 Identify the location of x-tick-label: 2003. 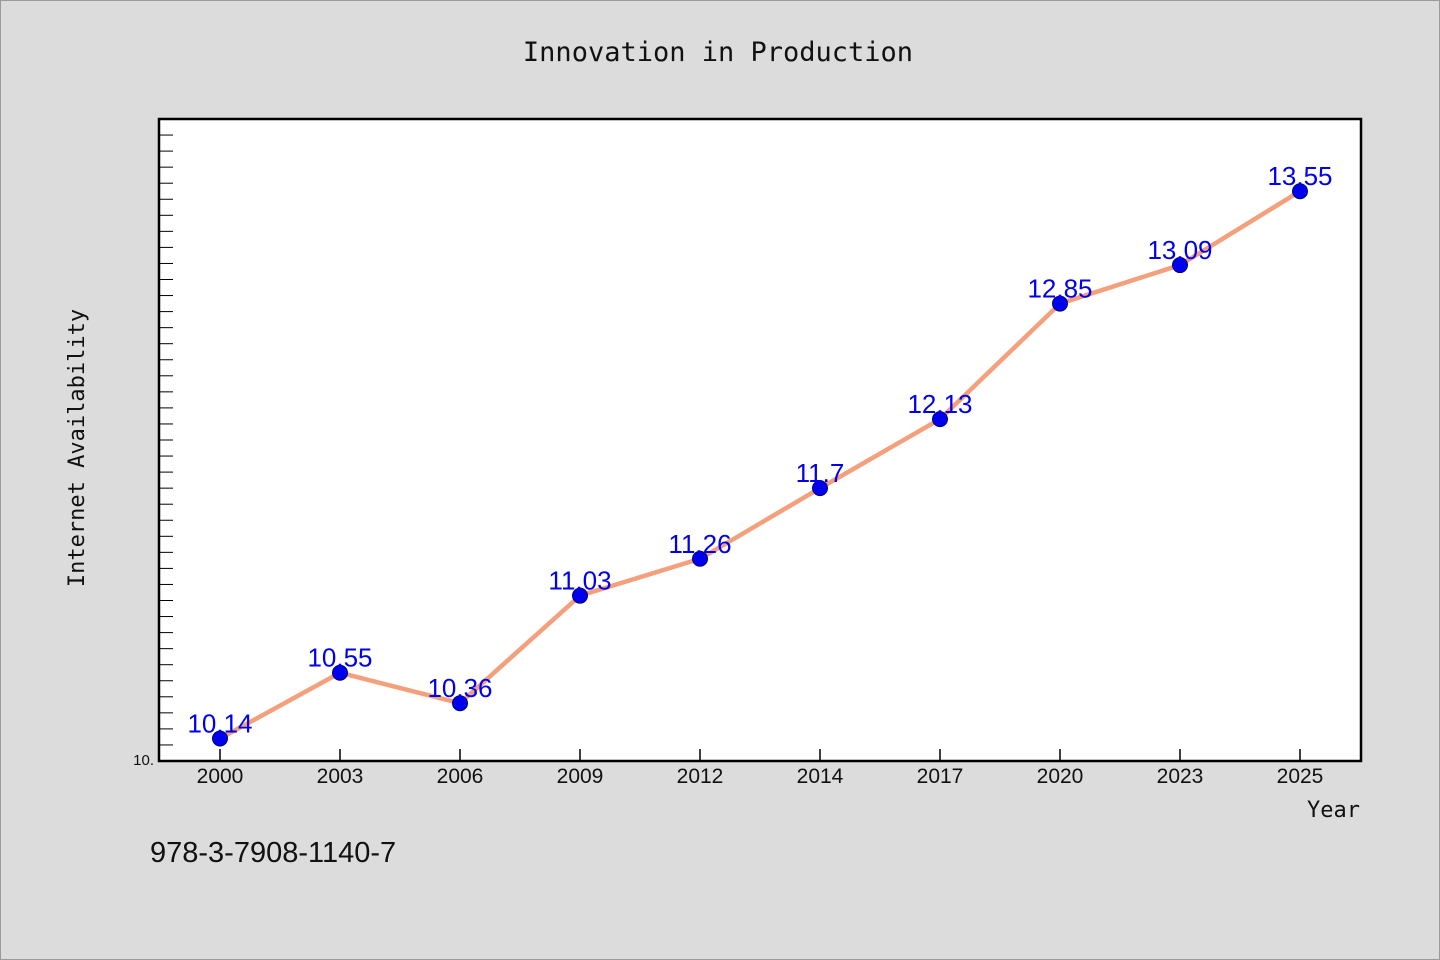
(340, 776).